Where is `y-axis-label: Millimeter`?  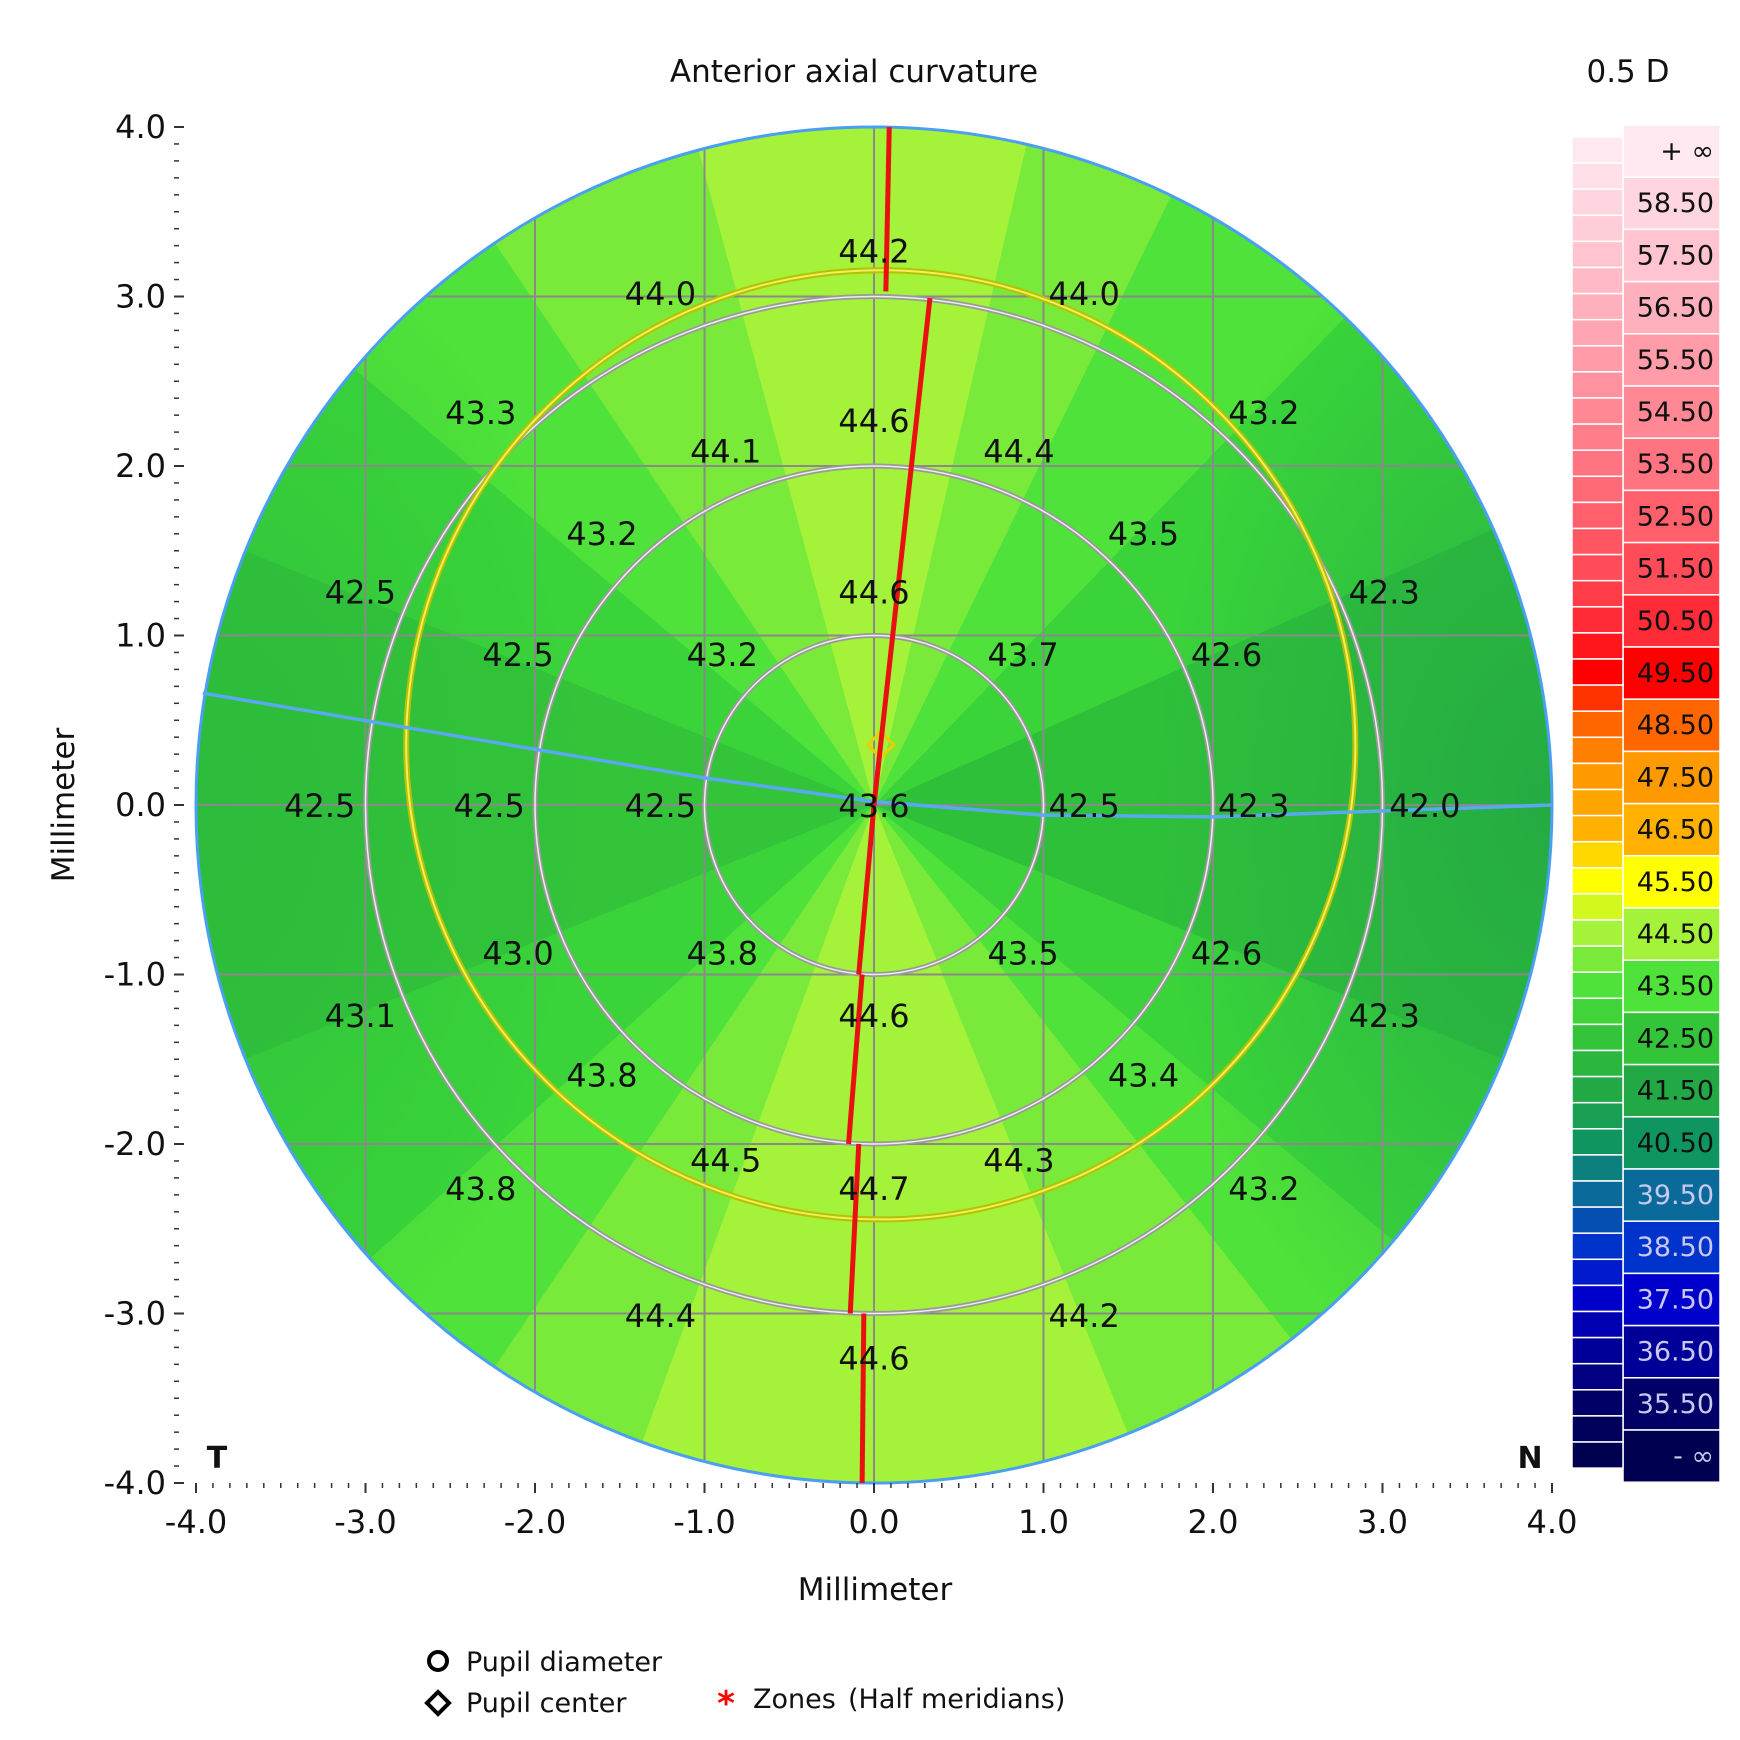 y-axis-label: Millimeter is located at coordinates (64, 805).